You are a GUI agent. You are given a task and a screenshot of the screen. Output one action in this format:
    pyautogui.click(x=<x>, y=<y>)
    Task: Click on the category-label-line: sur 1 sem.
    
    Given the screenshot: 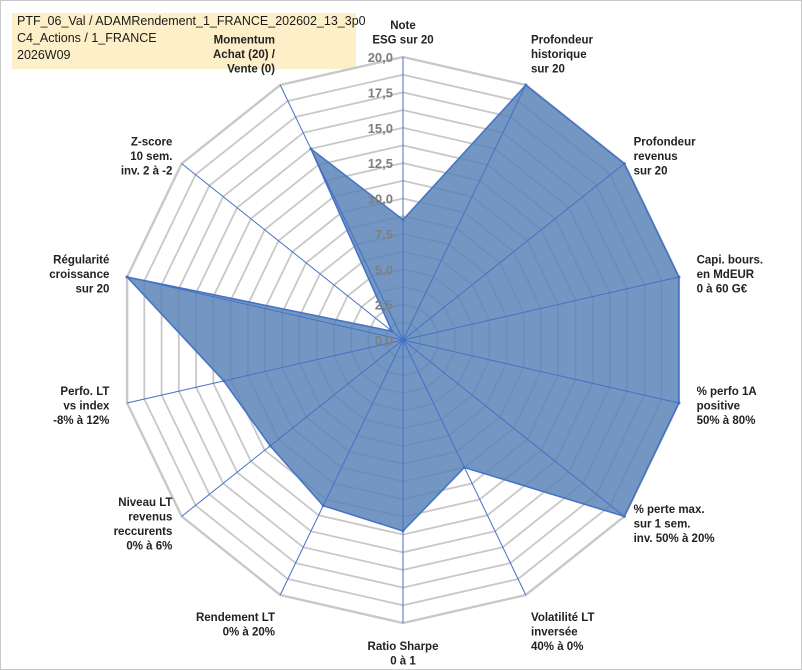 What is the action you would take?
    pyautogui.click(x=662, y=525)
    